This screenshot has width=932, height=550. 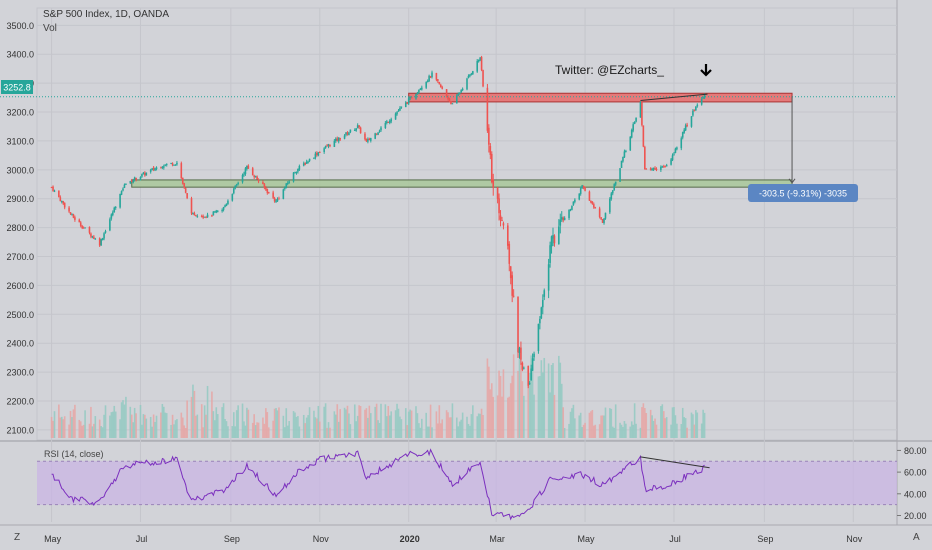 What do you see at coordinates (20, 199) in the screenshot?
I see `price-tick-label: 2900.0` at bounding box center [20, 199].